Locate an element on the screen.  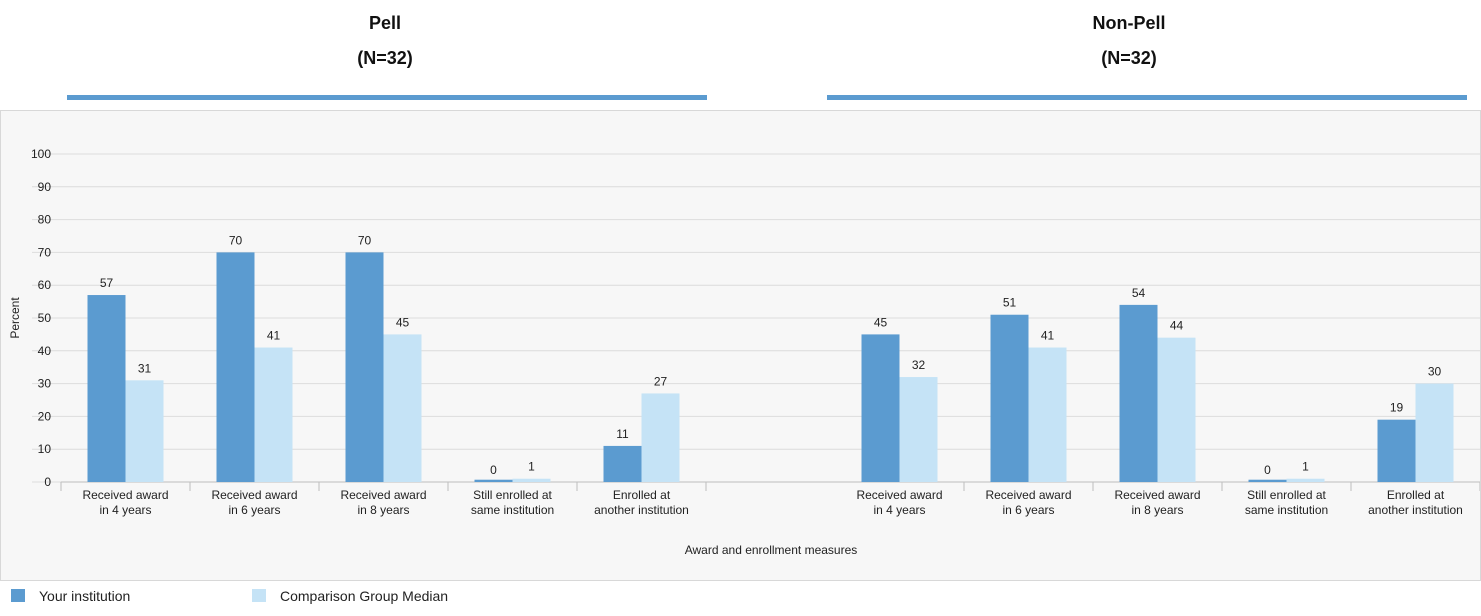
y-tick-label-20: 20 is located at coordinates (45, 416).